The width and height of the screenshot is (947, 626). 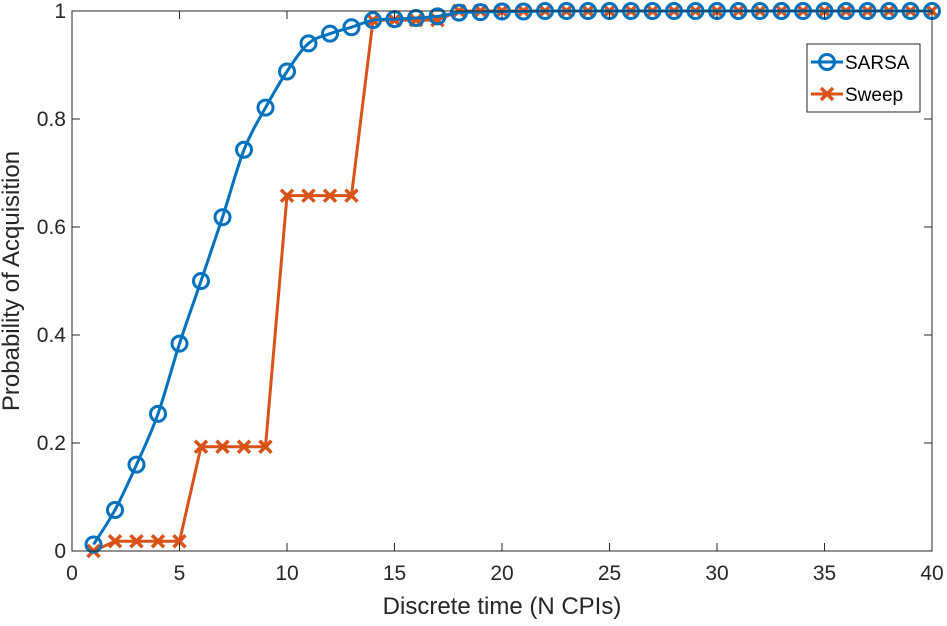 What do you see at coordinates (501, 573) in the screenshot?
I see `x-tick-label: 20` at bounding box center [501, 573].